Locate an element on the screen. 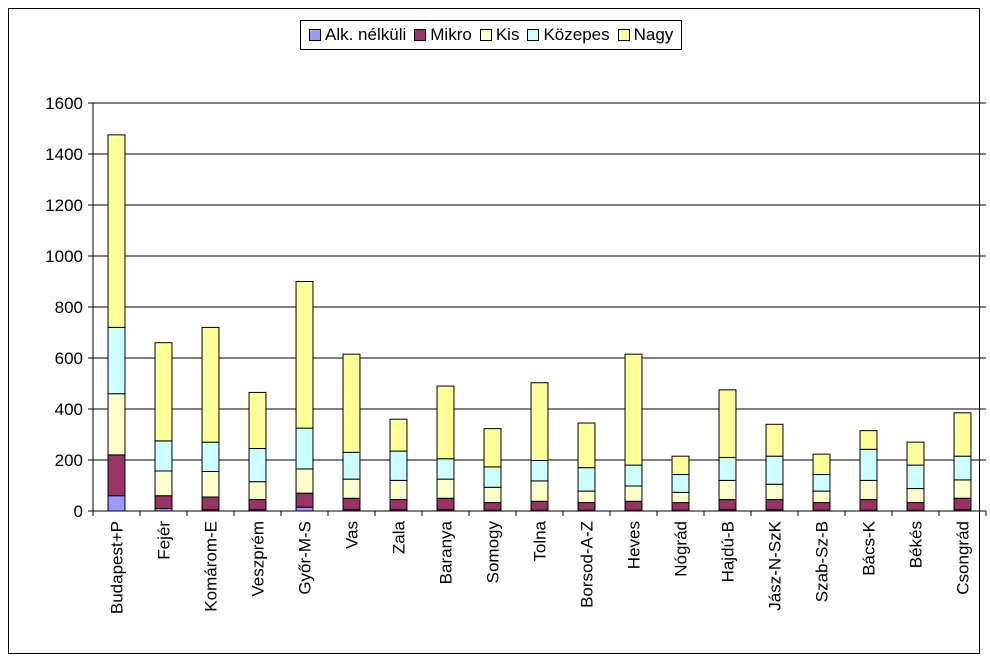 This screenshot has height=662, width=990. legend-item: Nagy is located at coordinates (645, 35).